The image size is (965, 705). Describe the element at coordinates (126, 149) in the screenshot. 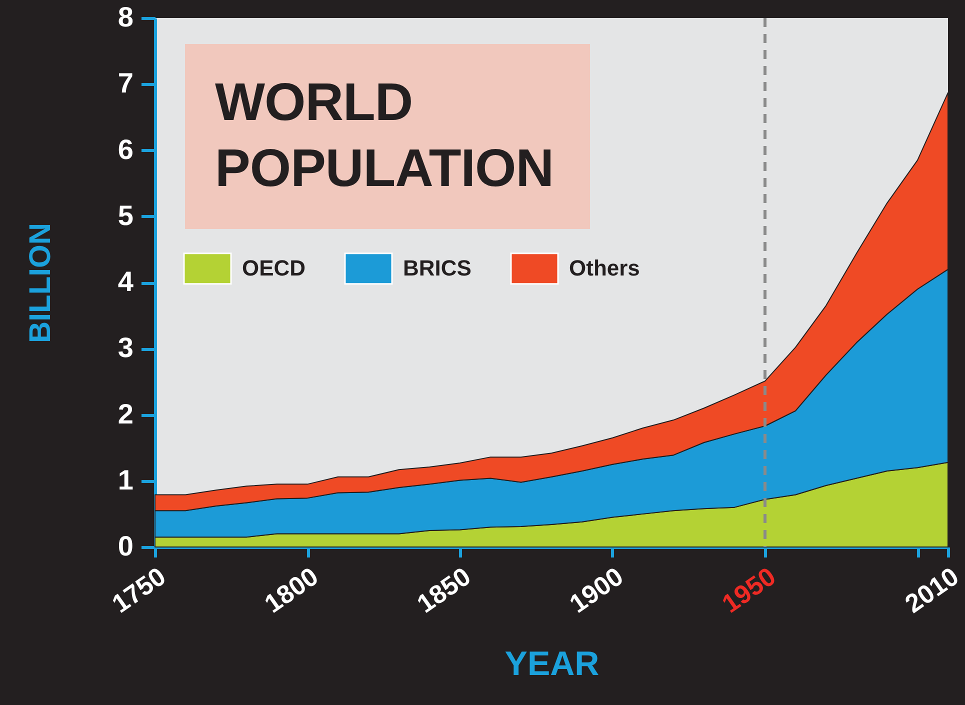

I see `y-tick-label: 6` at that location.